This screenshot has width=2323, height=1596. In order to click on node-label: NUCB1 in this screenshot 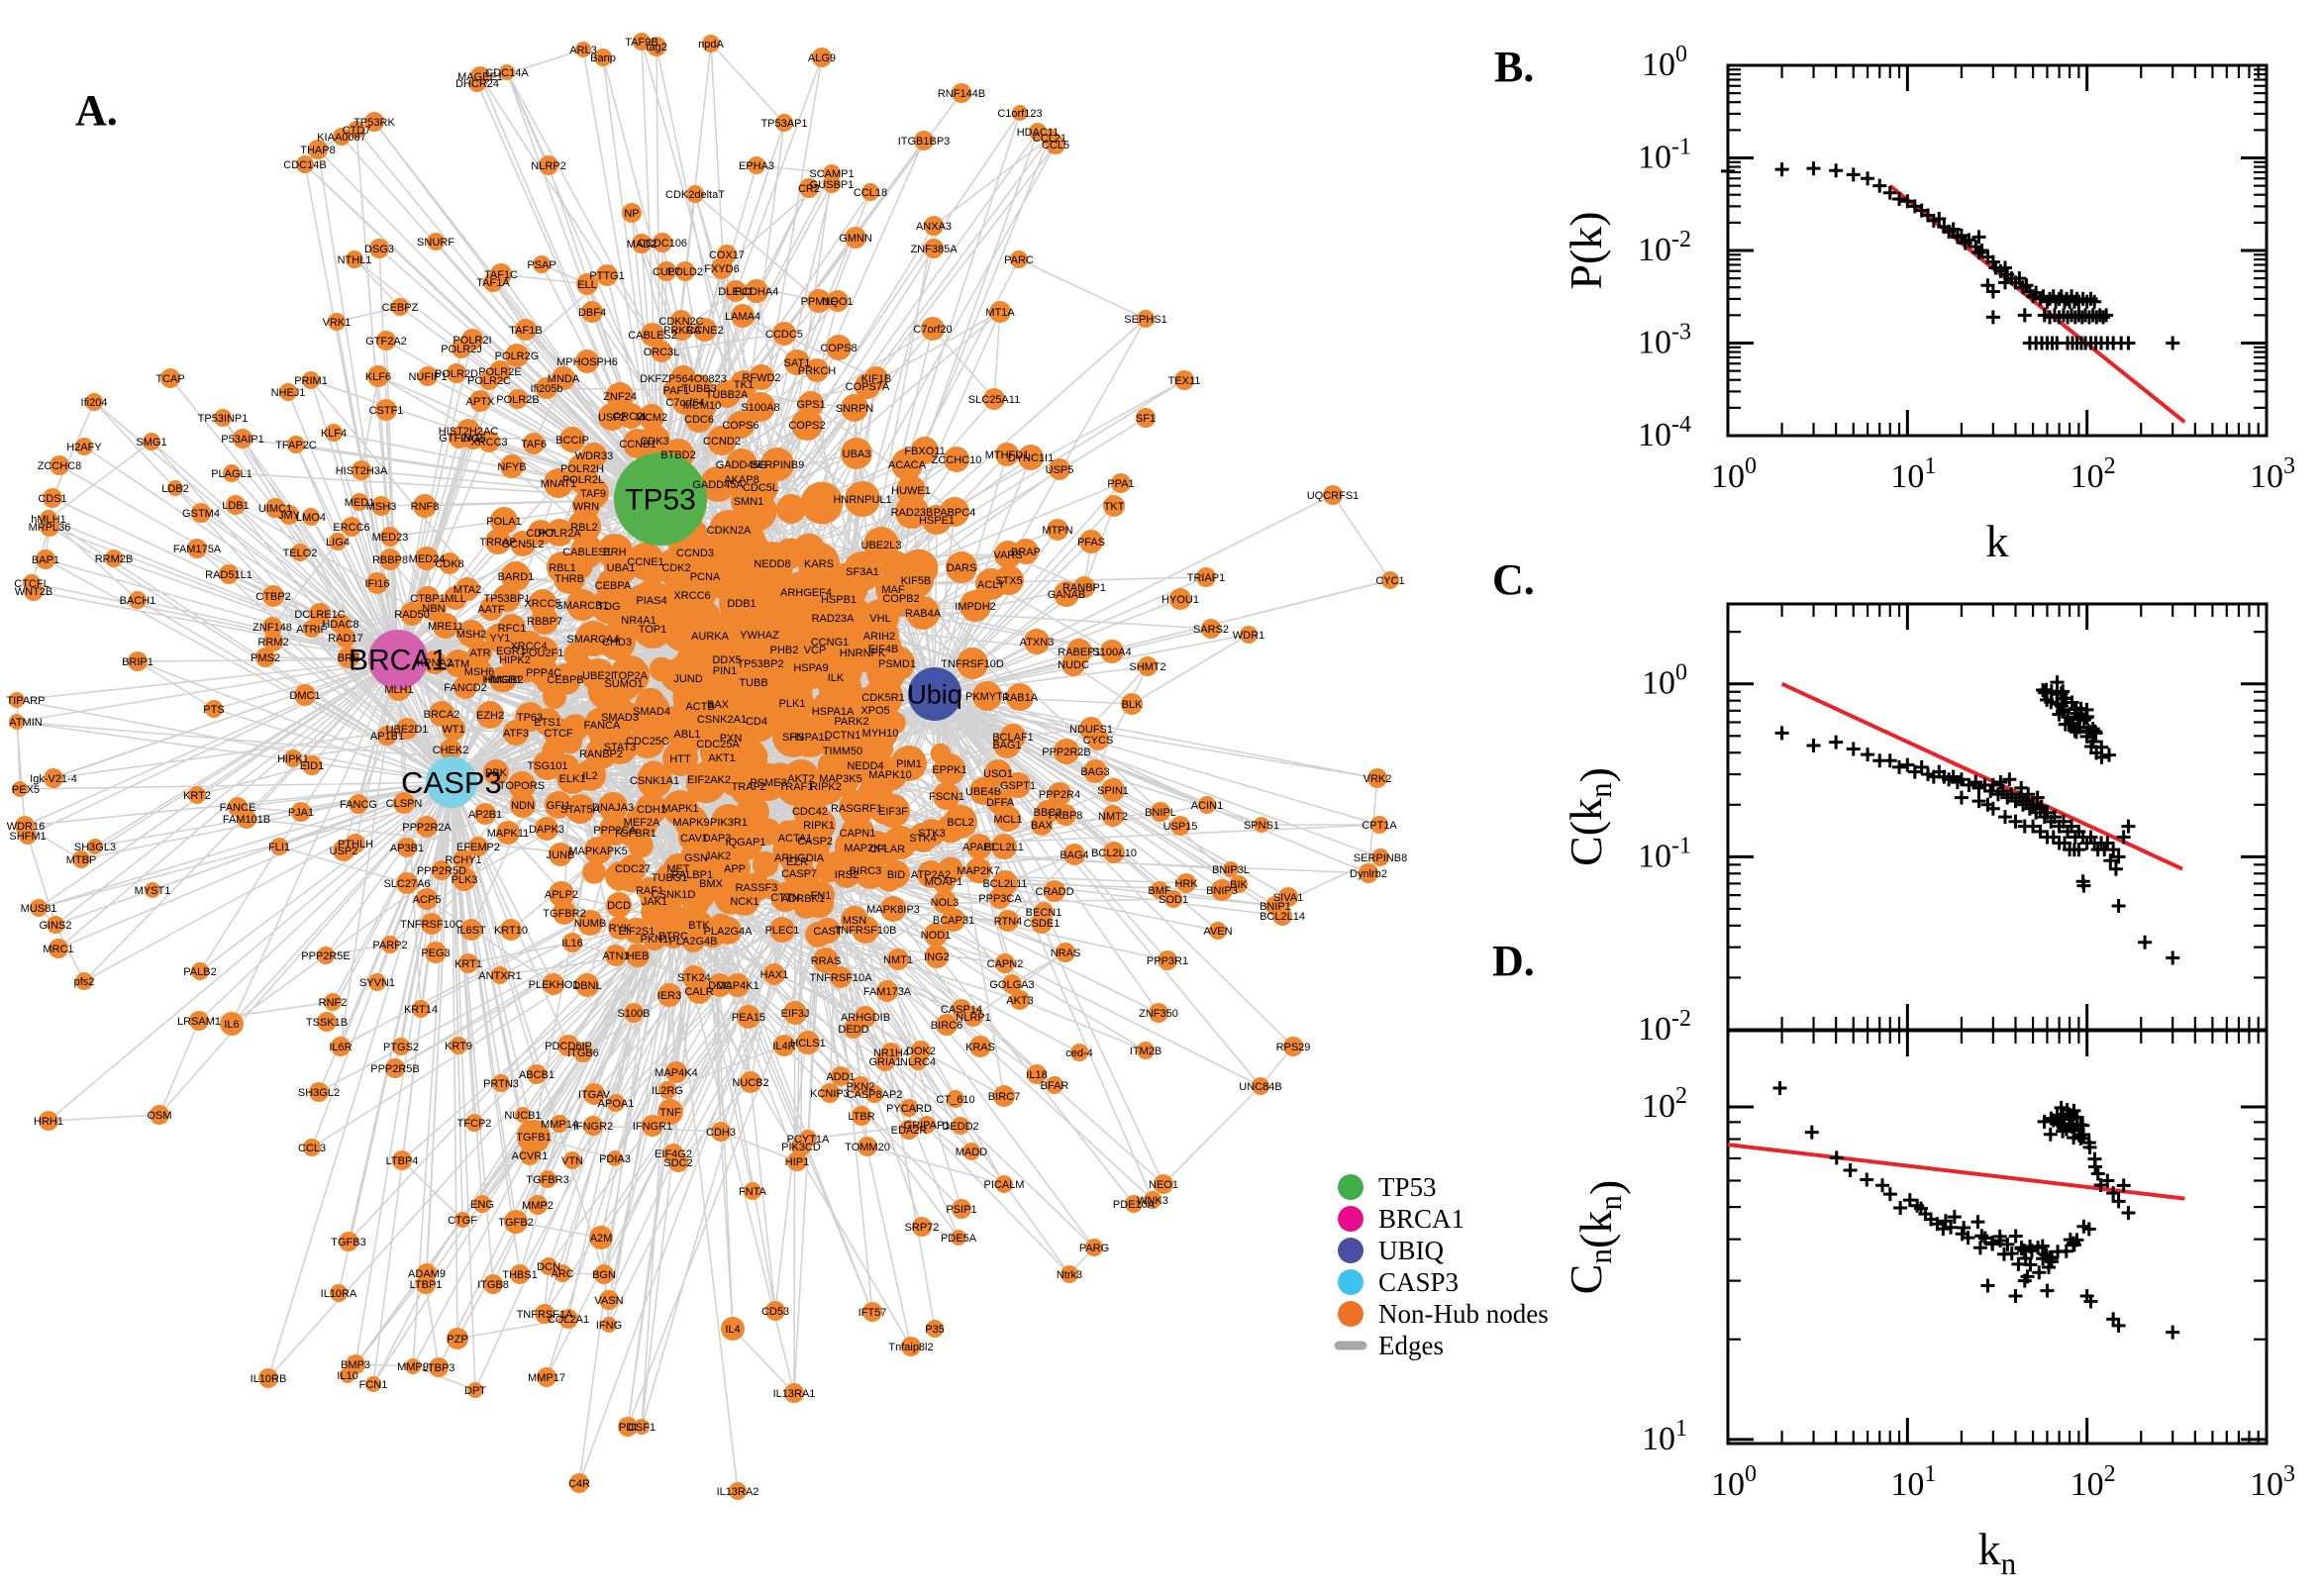, I will do `click(522, 1116)`.